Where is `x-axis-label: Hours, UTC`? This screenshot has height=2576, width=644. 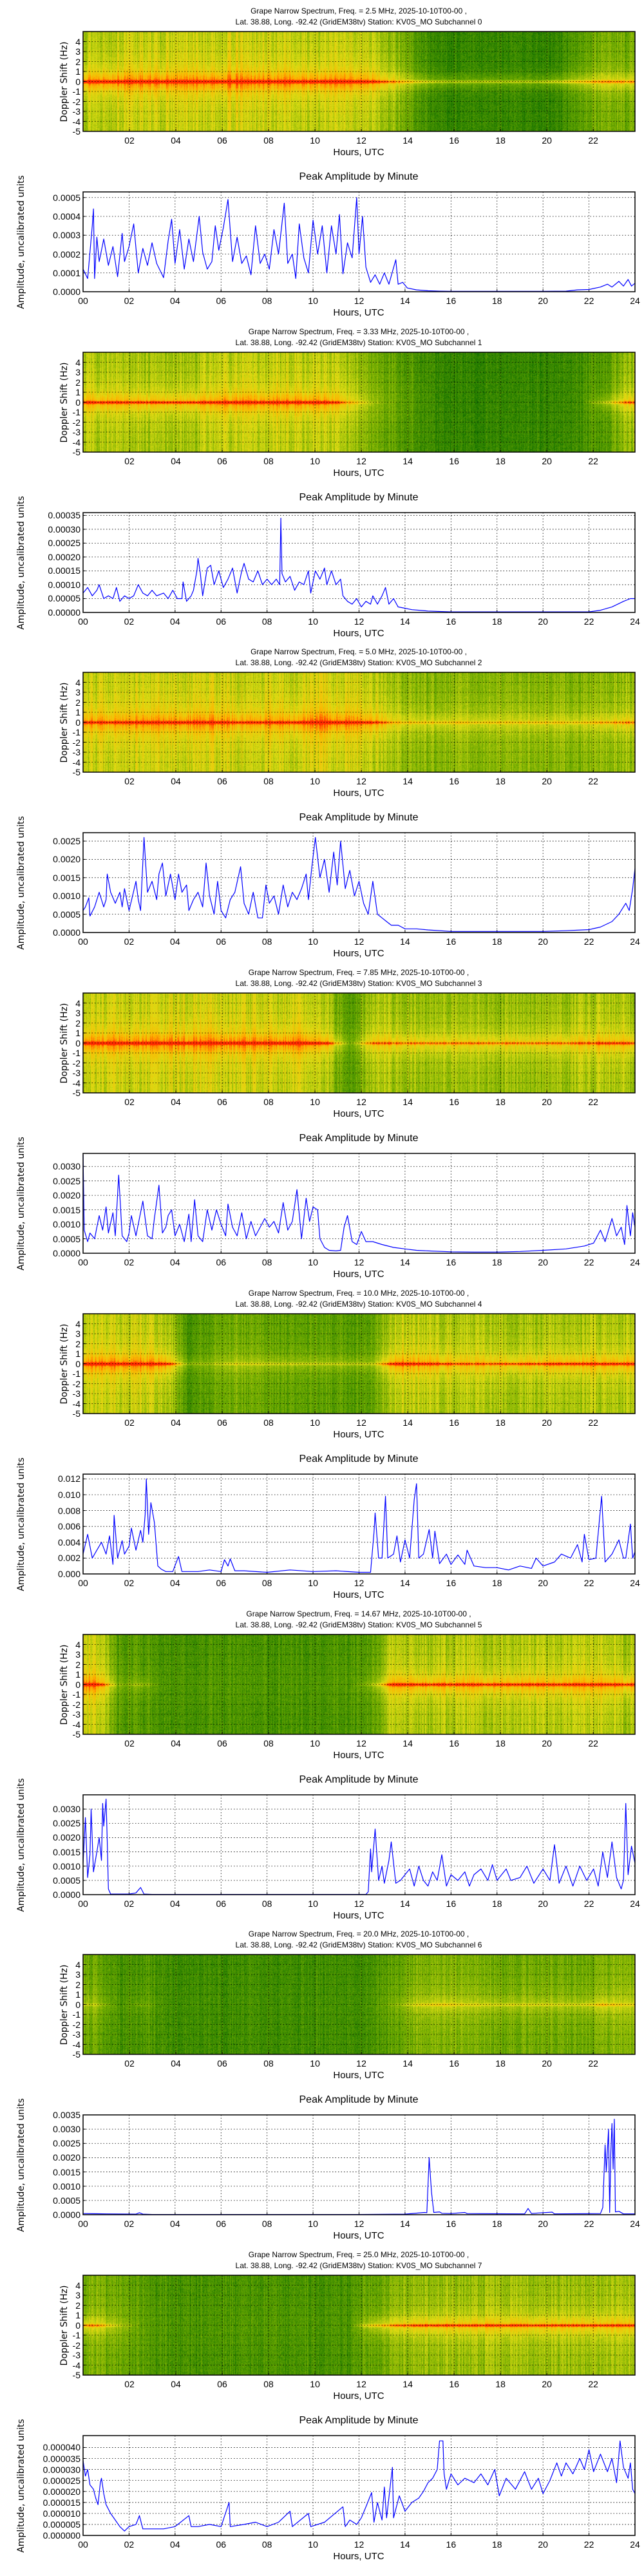 x-axis-label: Hours, UTC is located at coordinates (358, 1595).